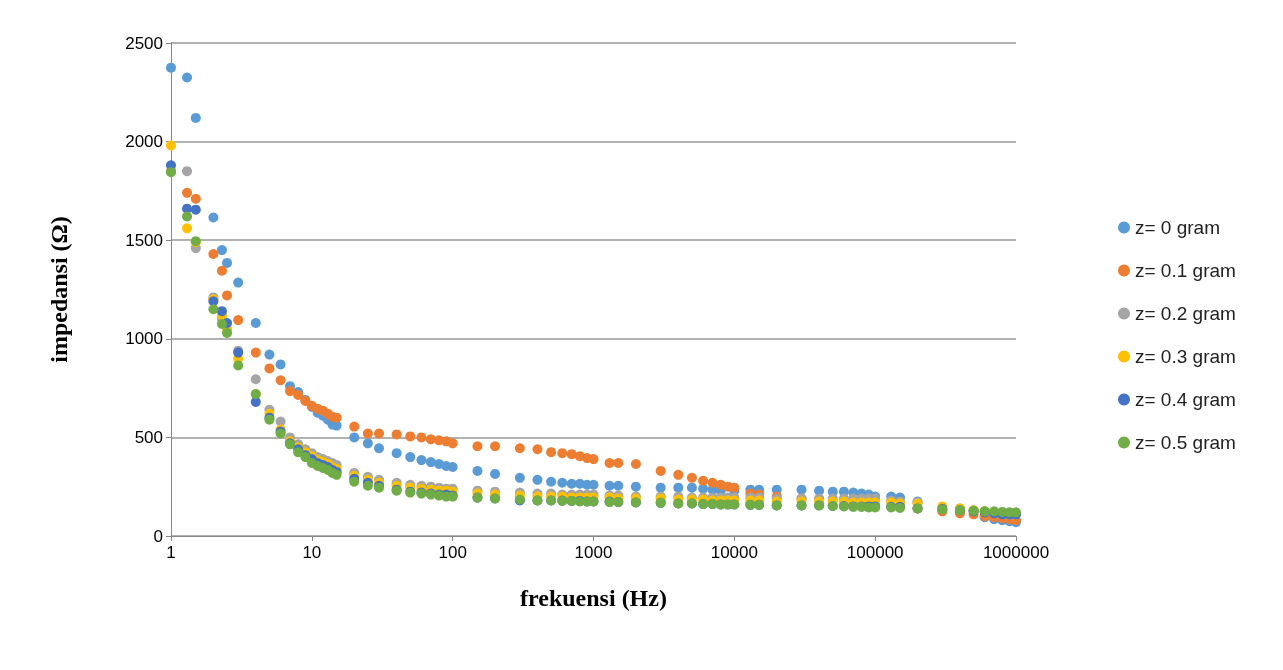 The height and width of the screenshot is (670, 1283). Describe the element at coordinates (1185, 399) in the screenshot. I see `legend-label: z= 0.4 gram` at that location.